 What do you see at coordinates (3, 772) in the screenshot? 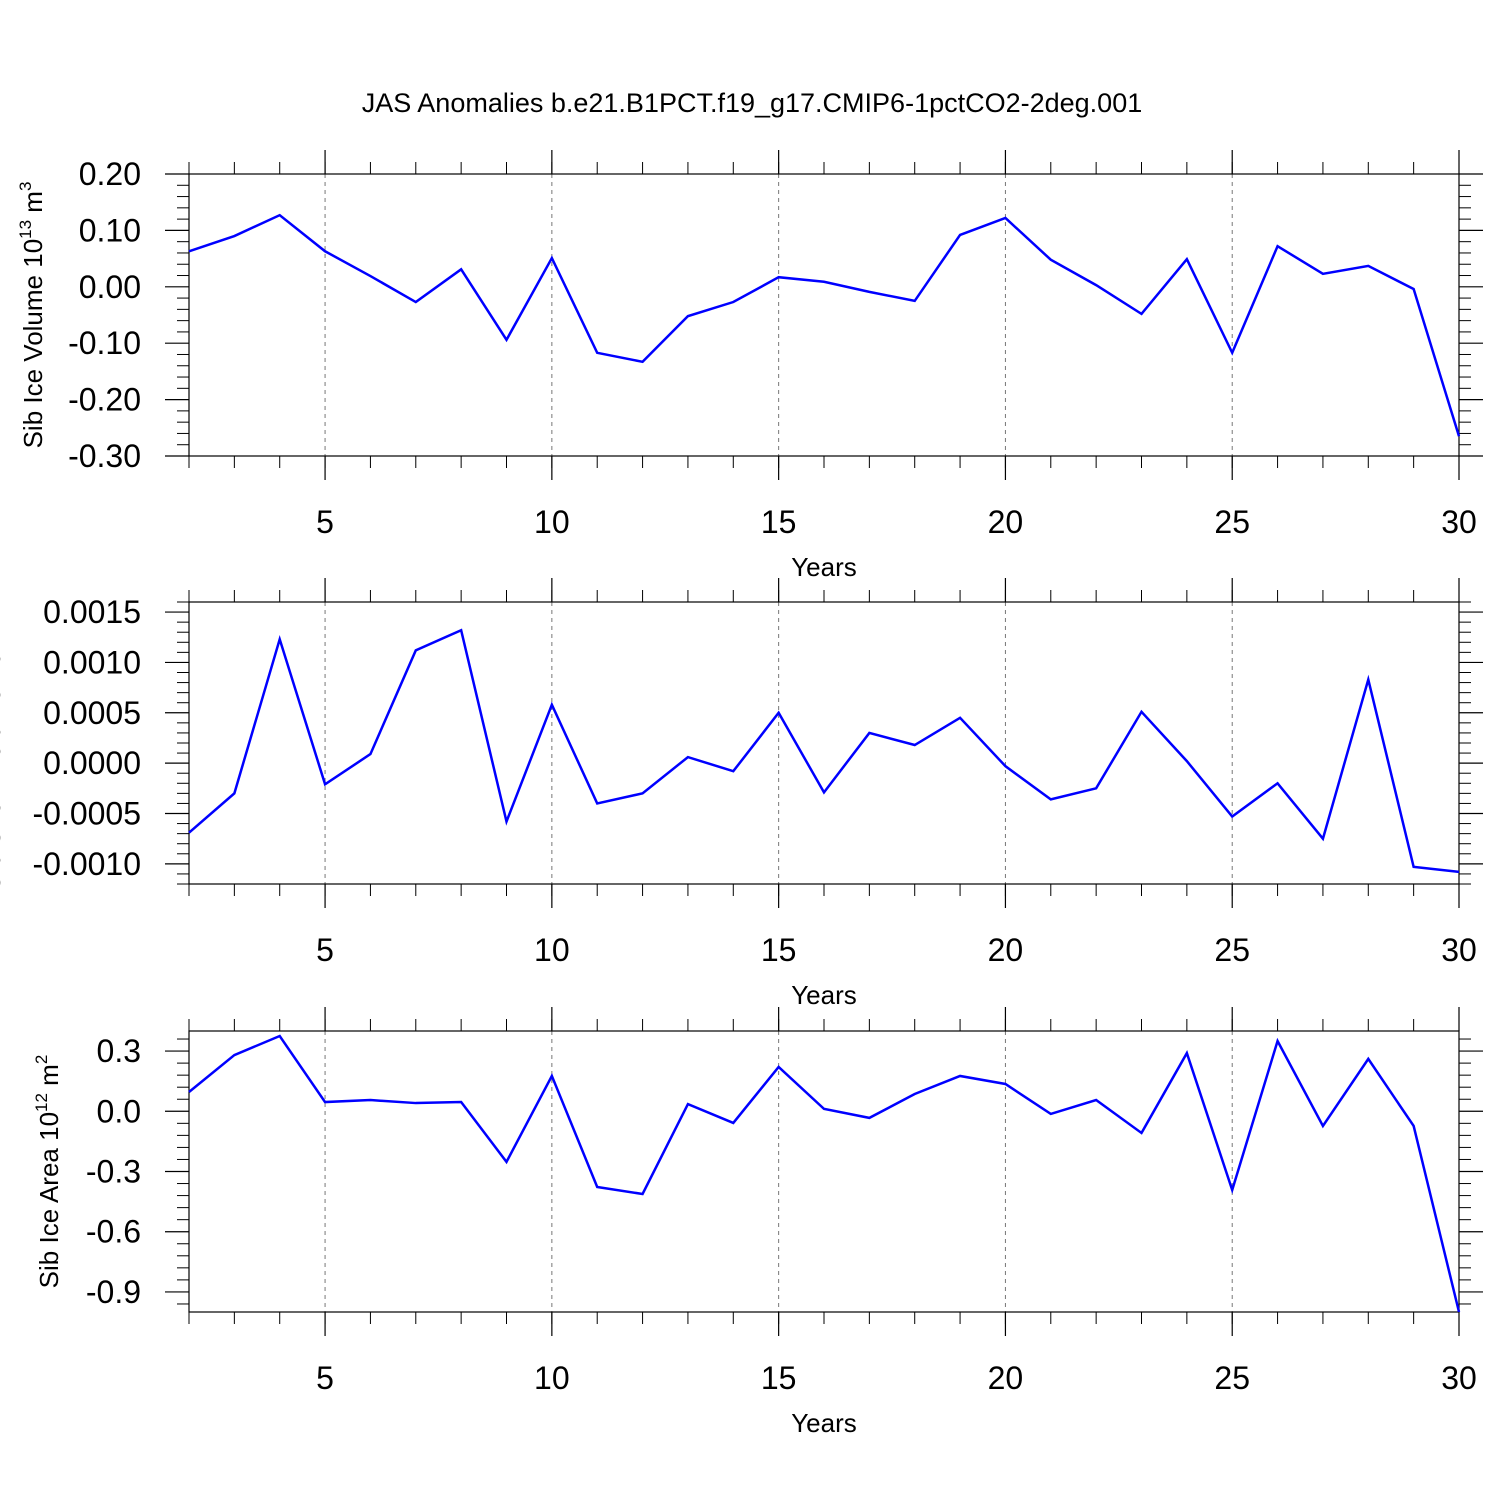
I see `y-label-text: Sib Snow Volume 10` at bounding box center [3, 772].